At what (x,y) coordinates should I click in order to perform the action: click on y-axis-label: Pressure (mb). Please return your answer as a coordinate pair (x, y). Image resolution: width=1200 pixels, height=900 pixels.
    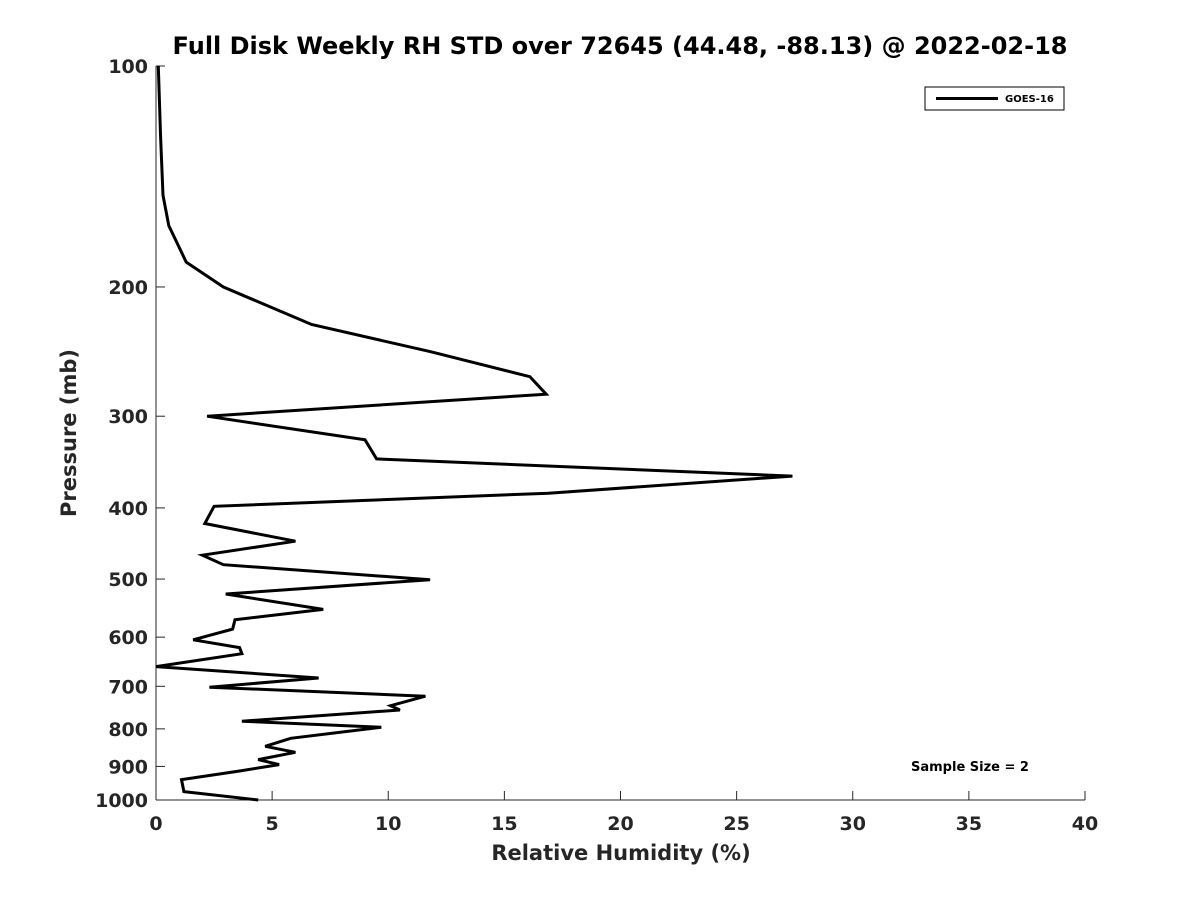
    Looking at the image, I should click on (69, 433).